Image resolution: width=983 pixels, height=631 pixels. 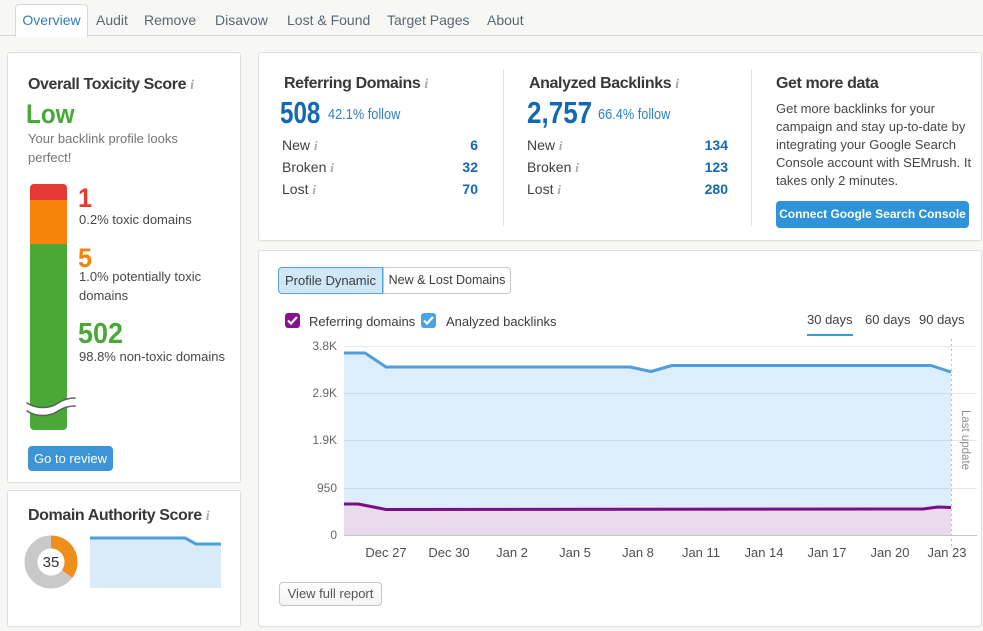 I want to click on svg-text: 2.9K, so click(x=324, y=393).